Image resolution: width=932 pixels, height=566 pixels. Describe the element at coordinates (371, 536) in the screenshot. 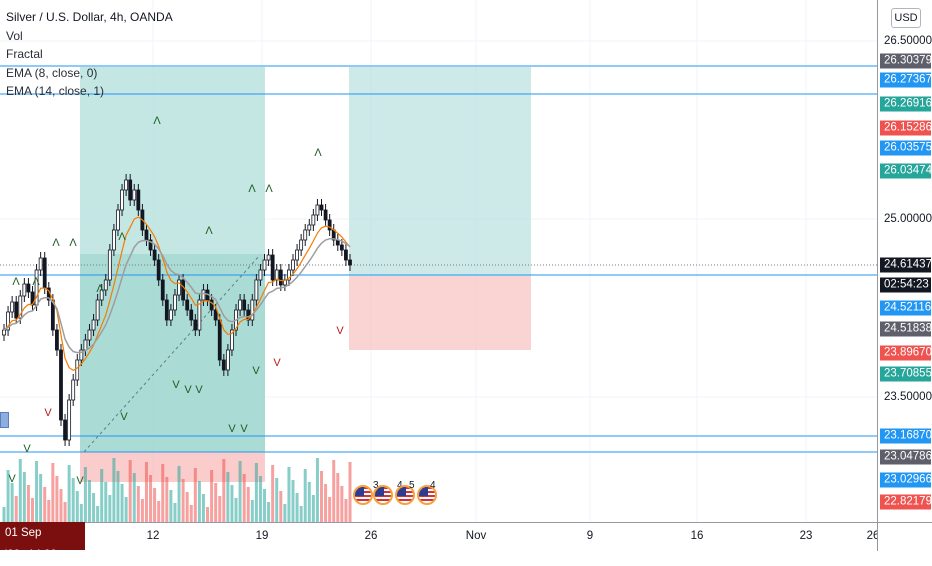

I see `time-tick: 26` at that location.